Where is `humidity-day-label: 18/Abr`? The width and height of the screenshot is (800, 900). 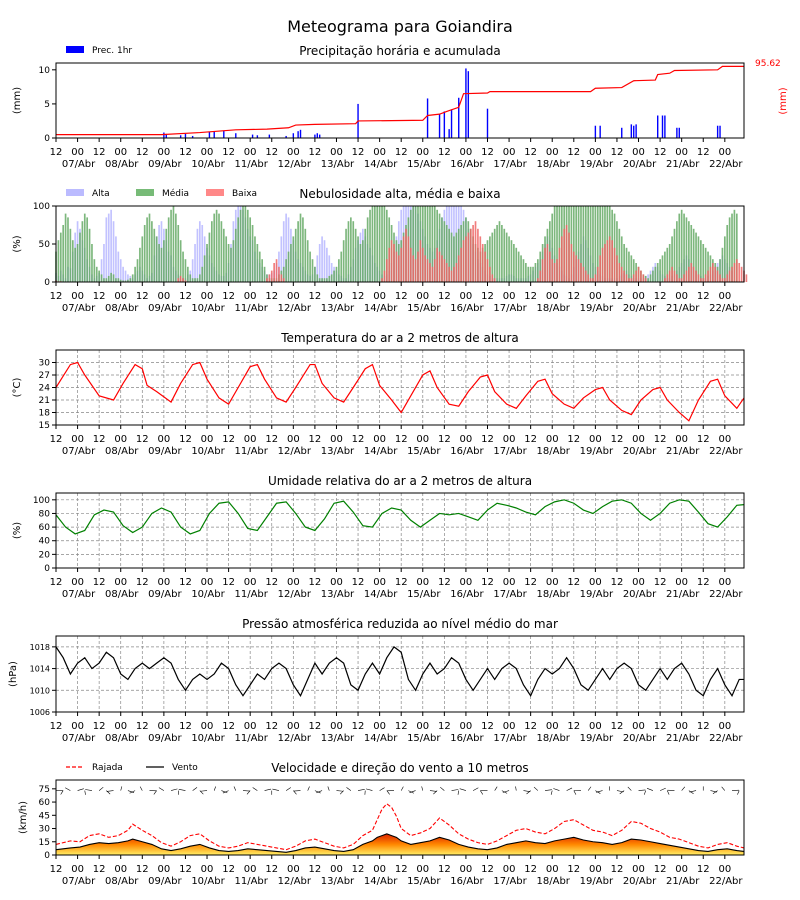 humidity-day-label: 18/Abr is located at coordinates (554, 594).